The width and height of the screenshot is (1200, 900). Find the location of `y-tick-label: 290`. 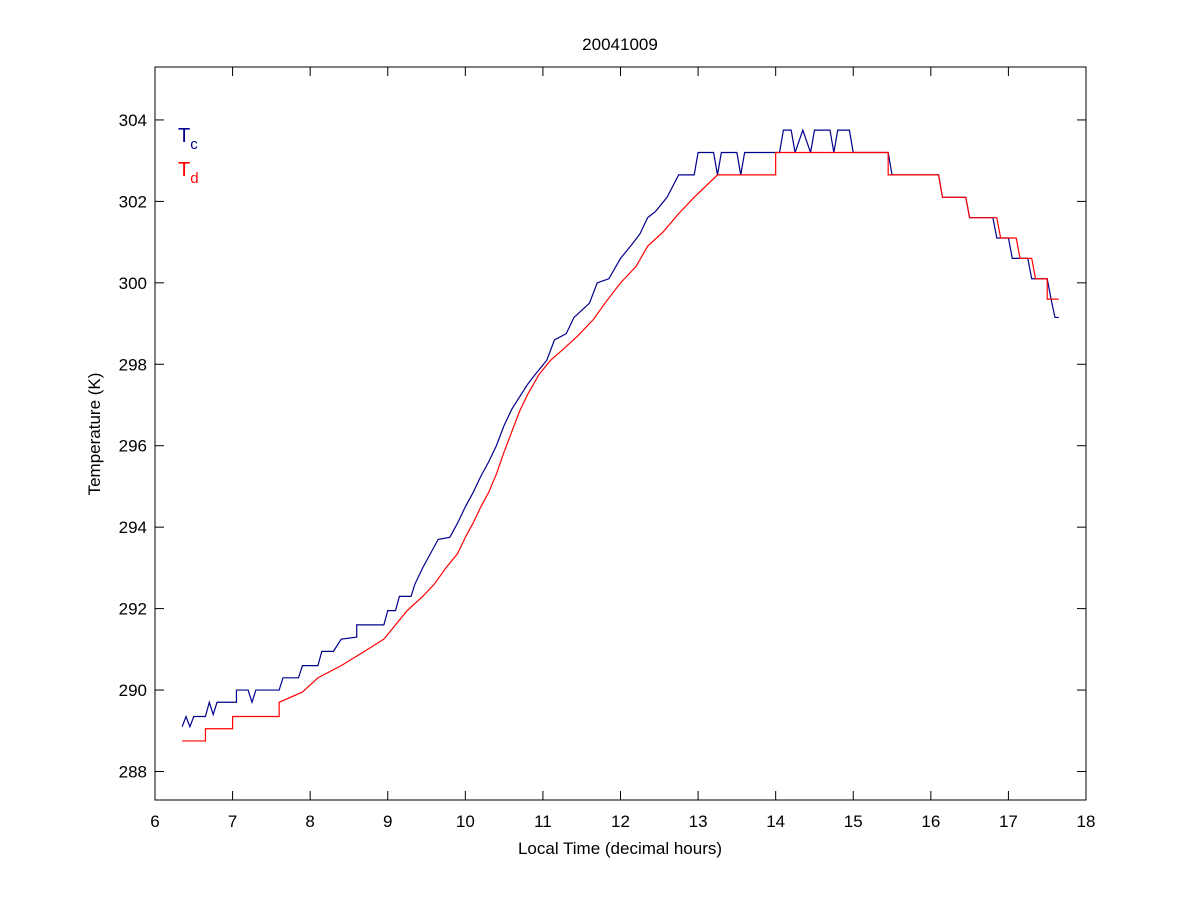

y-tick-label: 290 is located at coordinates (133, 690).